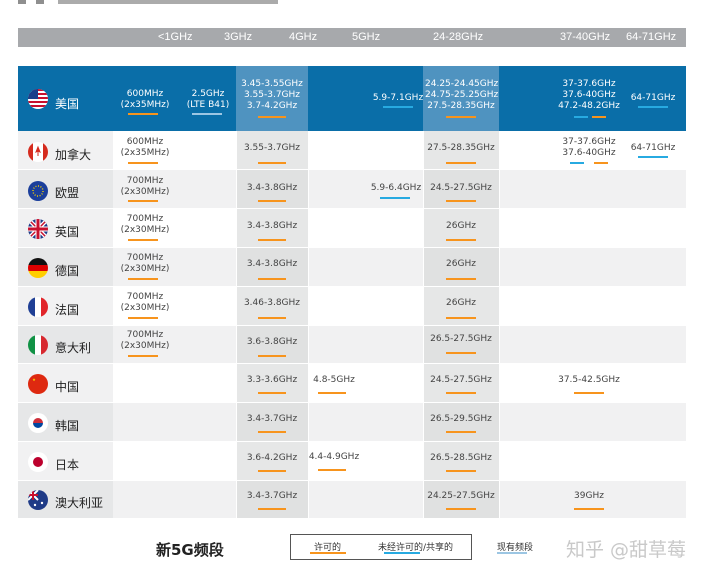 The width and height of the screenshot is (720, 575). What do you see at coordinates (461, 339) in the screenshot?
I see `it-26ghz: 26.5-27.5GHz` at bounding box center [461, 339].